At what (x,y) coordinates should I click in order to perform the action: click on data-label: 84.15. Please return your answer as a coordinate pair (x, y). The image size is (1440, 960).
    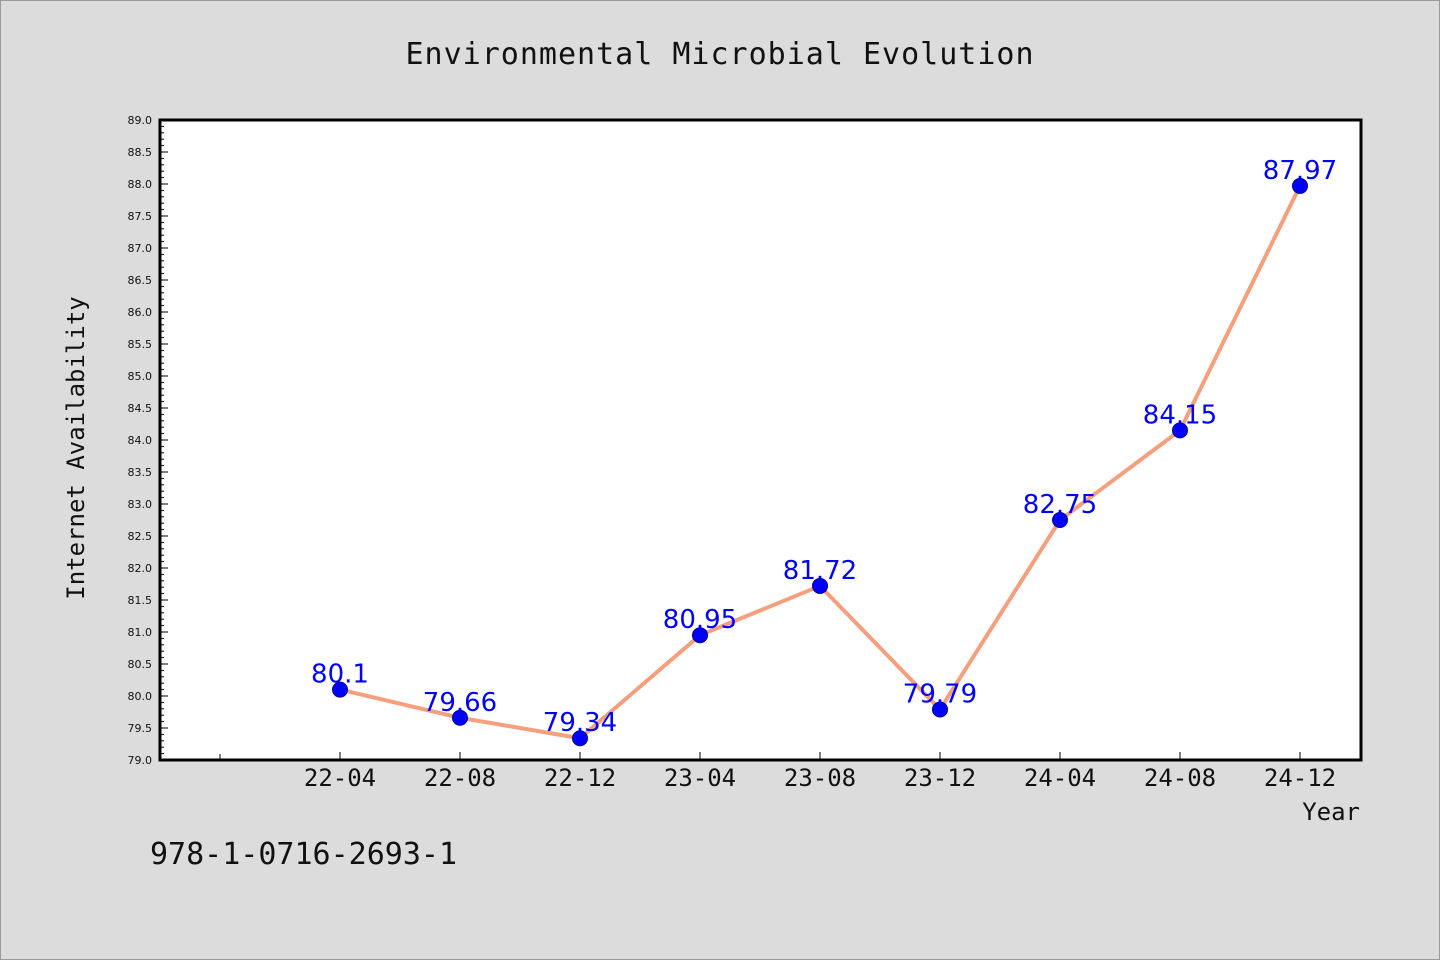
    Looking at the image, I should click on (1180, 415).